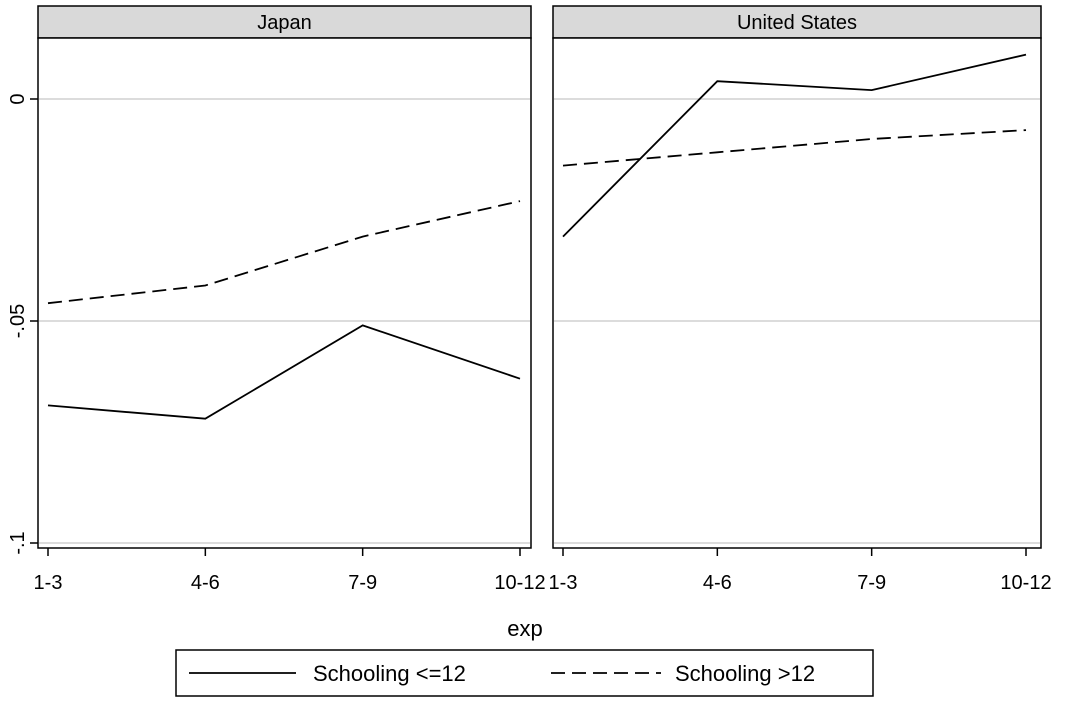 The height and width of the screenshot is (702, 1065). I want to click on legend-label: Schooling >12, so click(745, 673).